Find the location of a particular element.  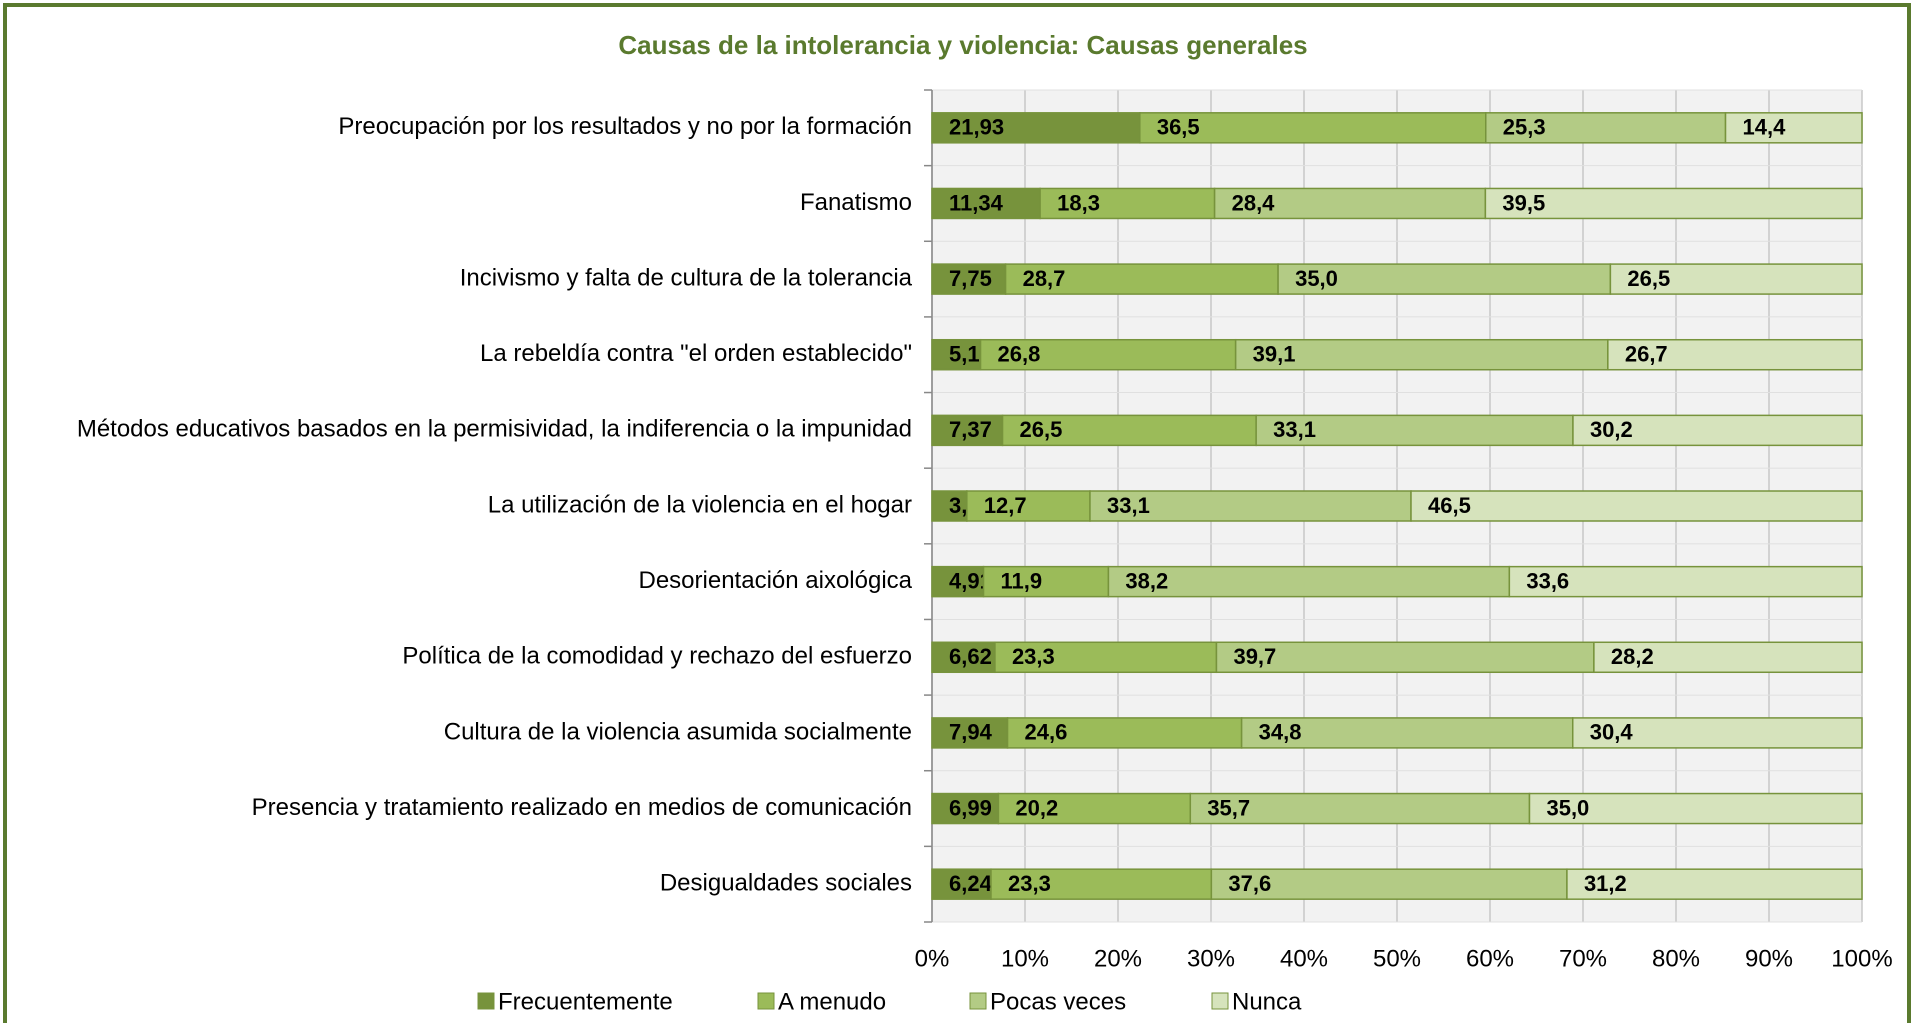

data-label: 11,34 is located at coordinates (976, 202).